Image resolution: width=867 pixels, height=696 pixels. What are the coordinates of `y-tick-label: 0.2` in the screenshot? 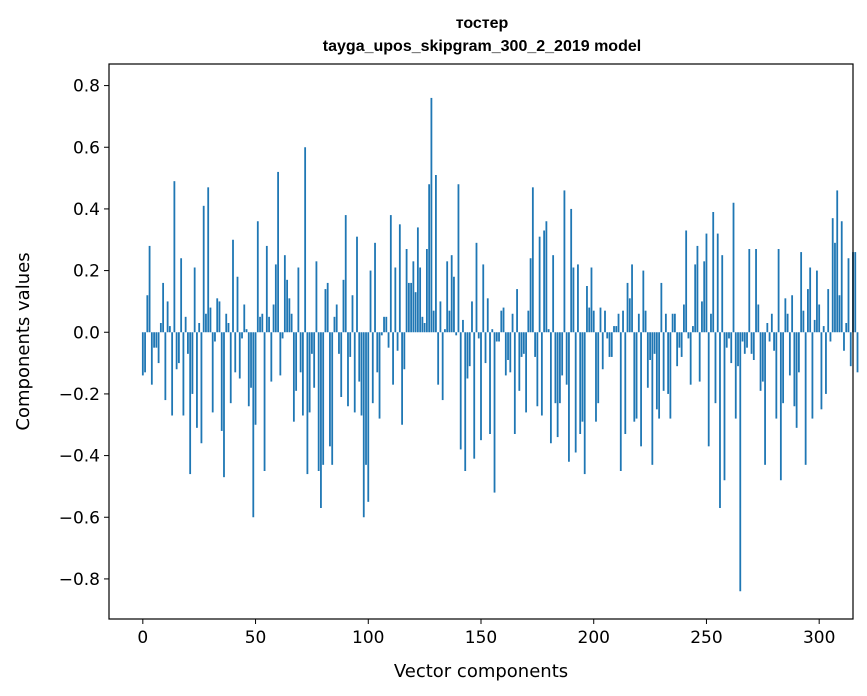 It's located at (86, 272).